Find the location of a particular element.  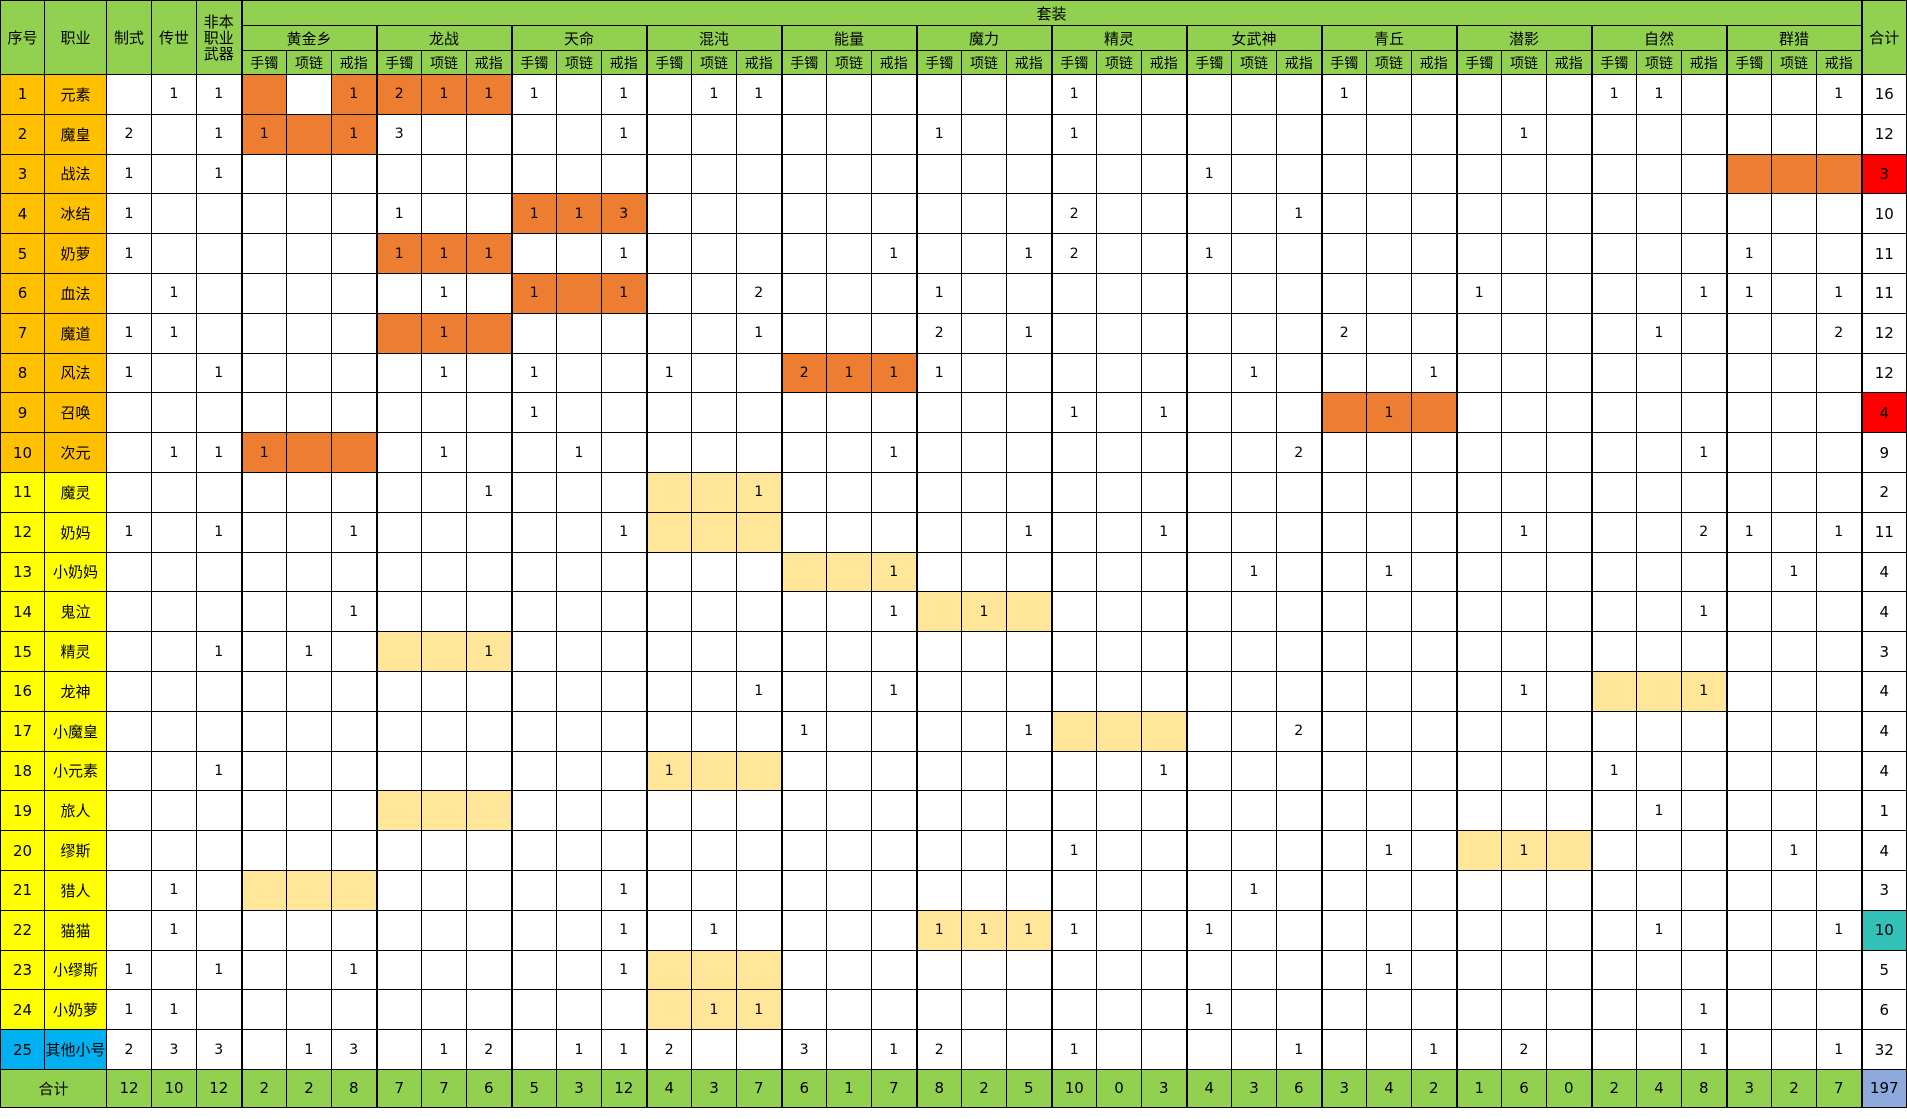

footer-cell: 5 is located at coordinates (533, 1088).